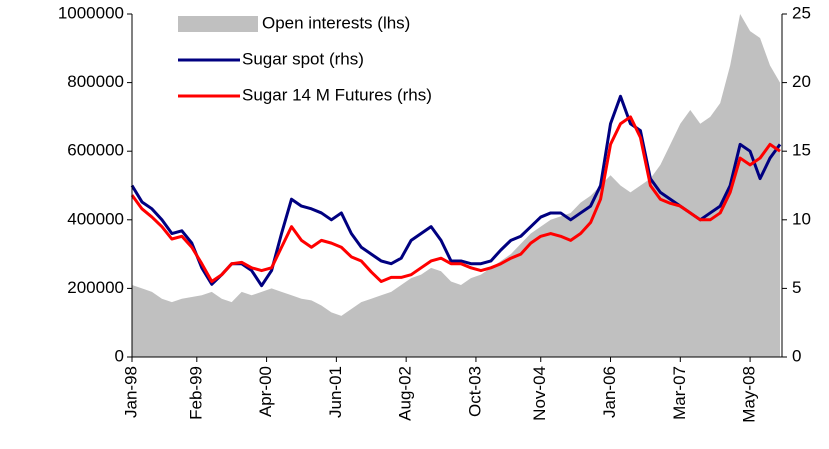  What do you see at coordinates (119, 355) in the screenshot?
I see `y-tick-label: 0` at bounding box center [119, 355].